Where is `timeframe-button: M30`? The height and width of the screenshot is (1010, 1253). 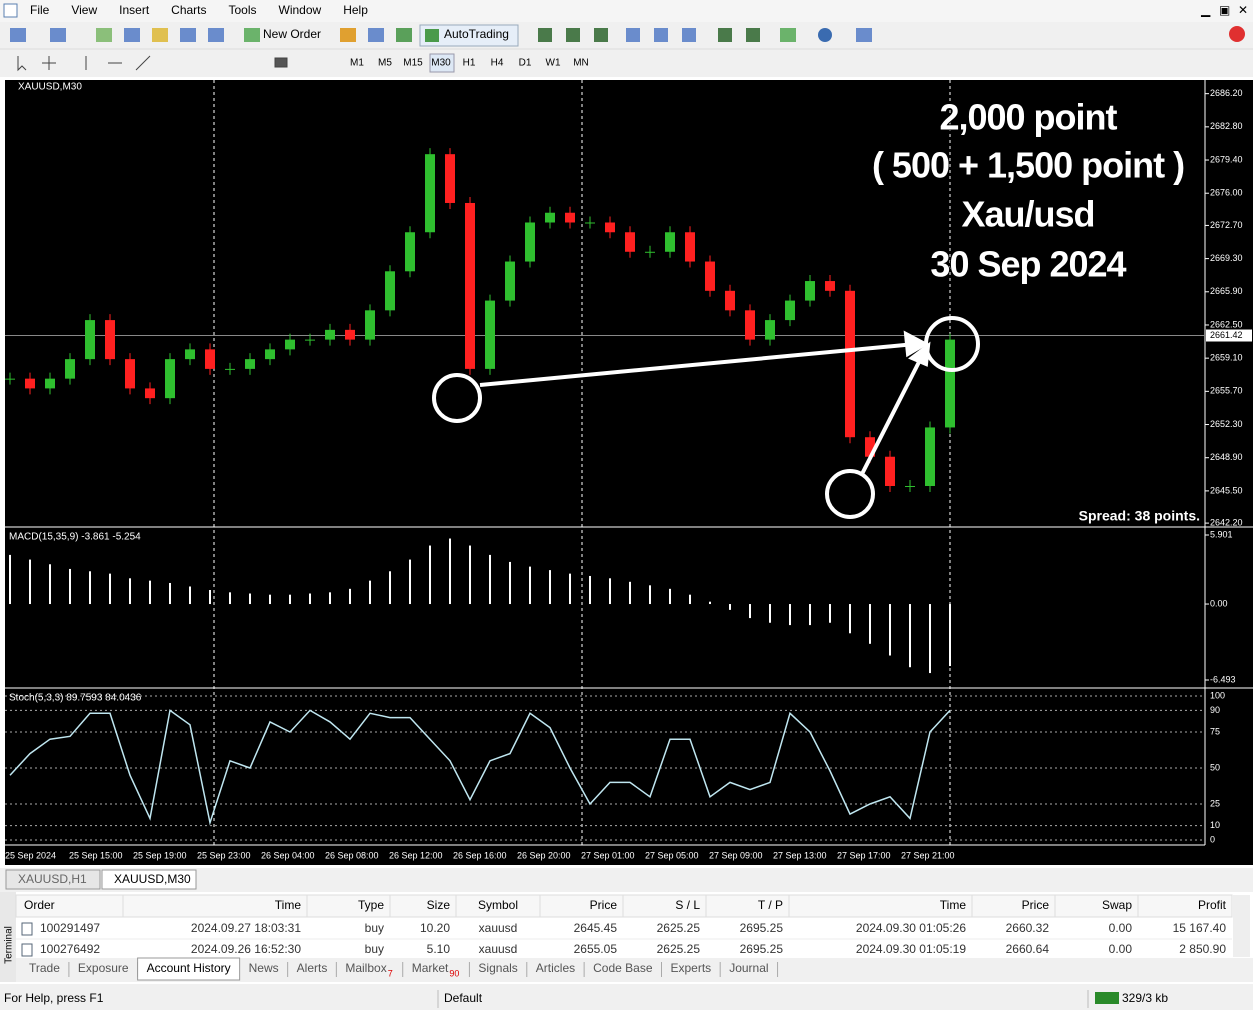
timeframe-button: M30 is located at coordinates (441, 63).